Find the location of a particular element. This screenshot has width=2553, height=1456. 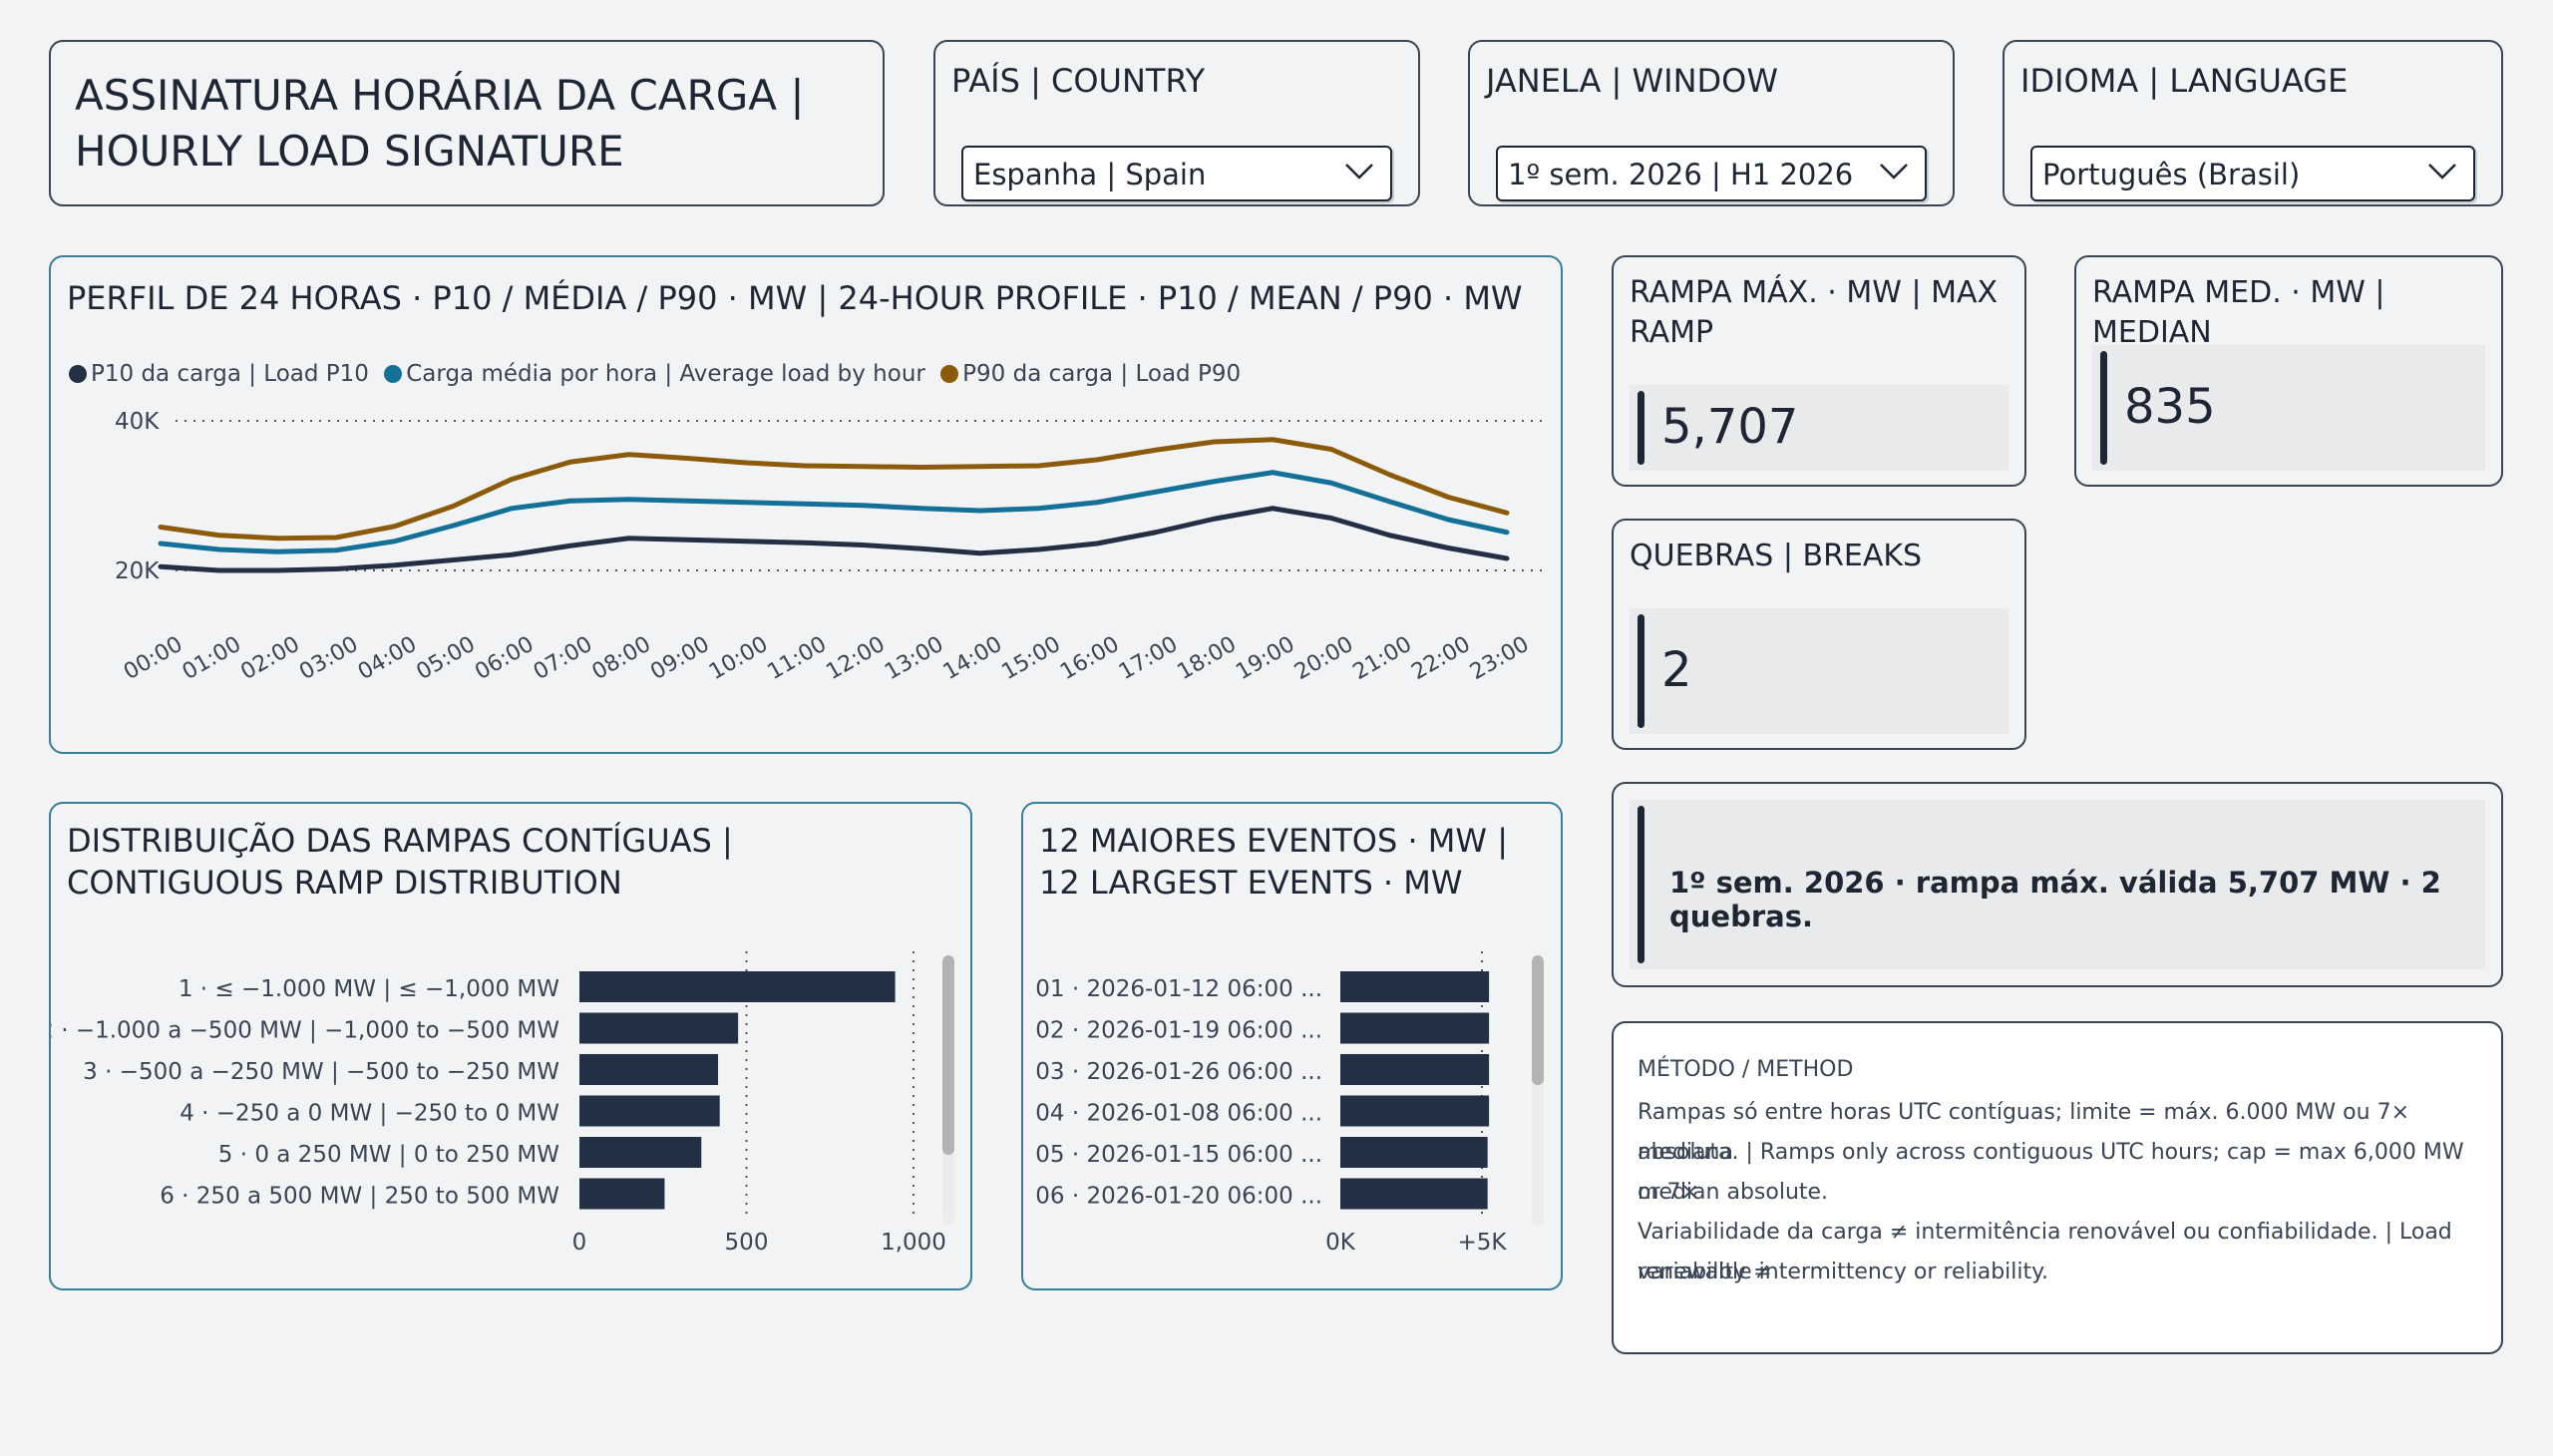

x-tick-label: 04:00 is located at coordinates (388, 659).